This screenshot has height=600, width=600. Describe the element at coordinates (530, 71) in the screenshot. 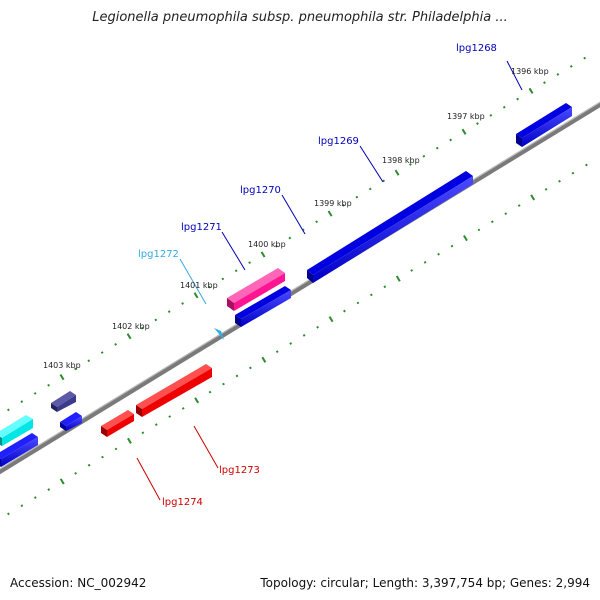

I see `kbp-label-1396: 1396 kbp` at that location.